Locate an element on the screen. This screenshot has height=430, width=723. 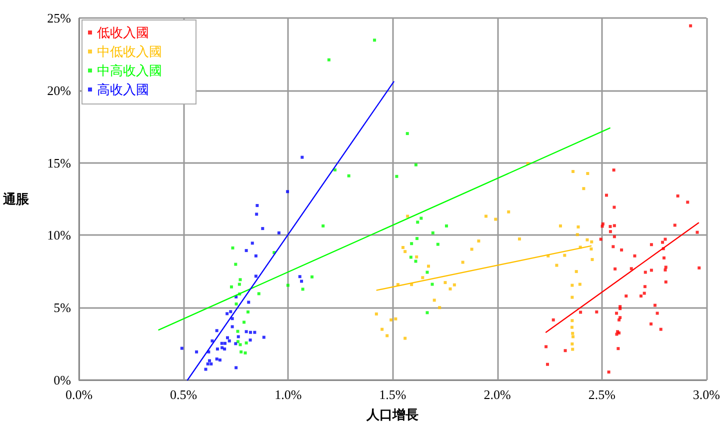
x-tick-label: 0.0% is located at coordinates (79, 394).